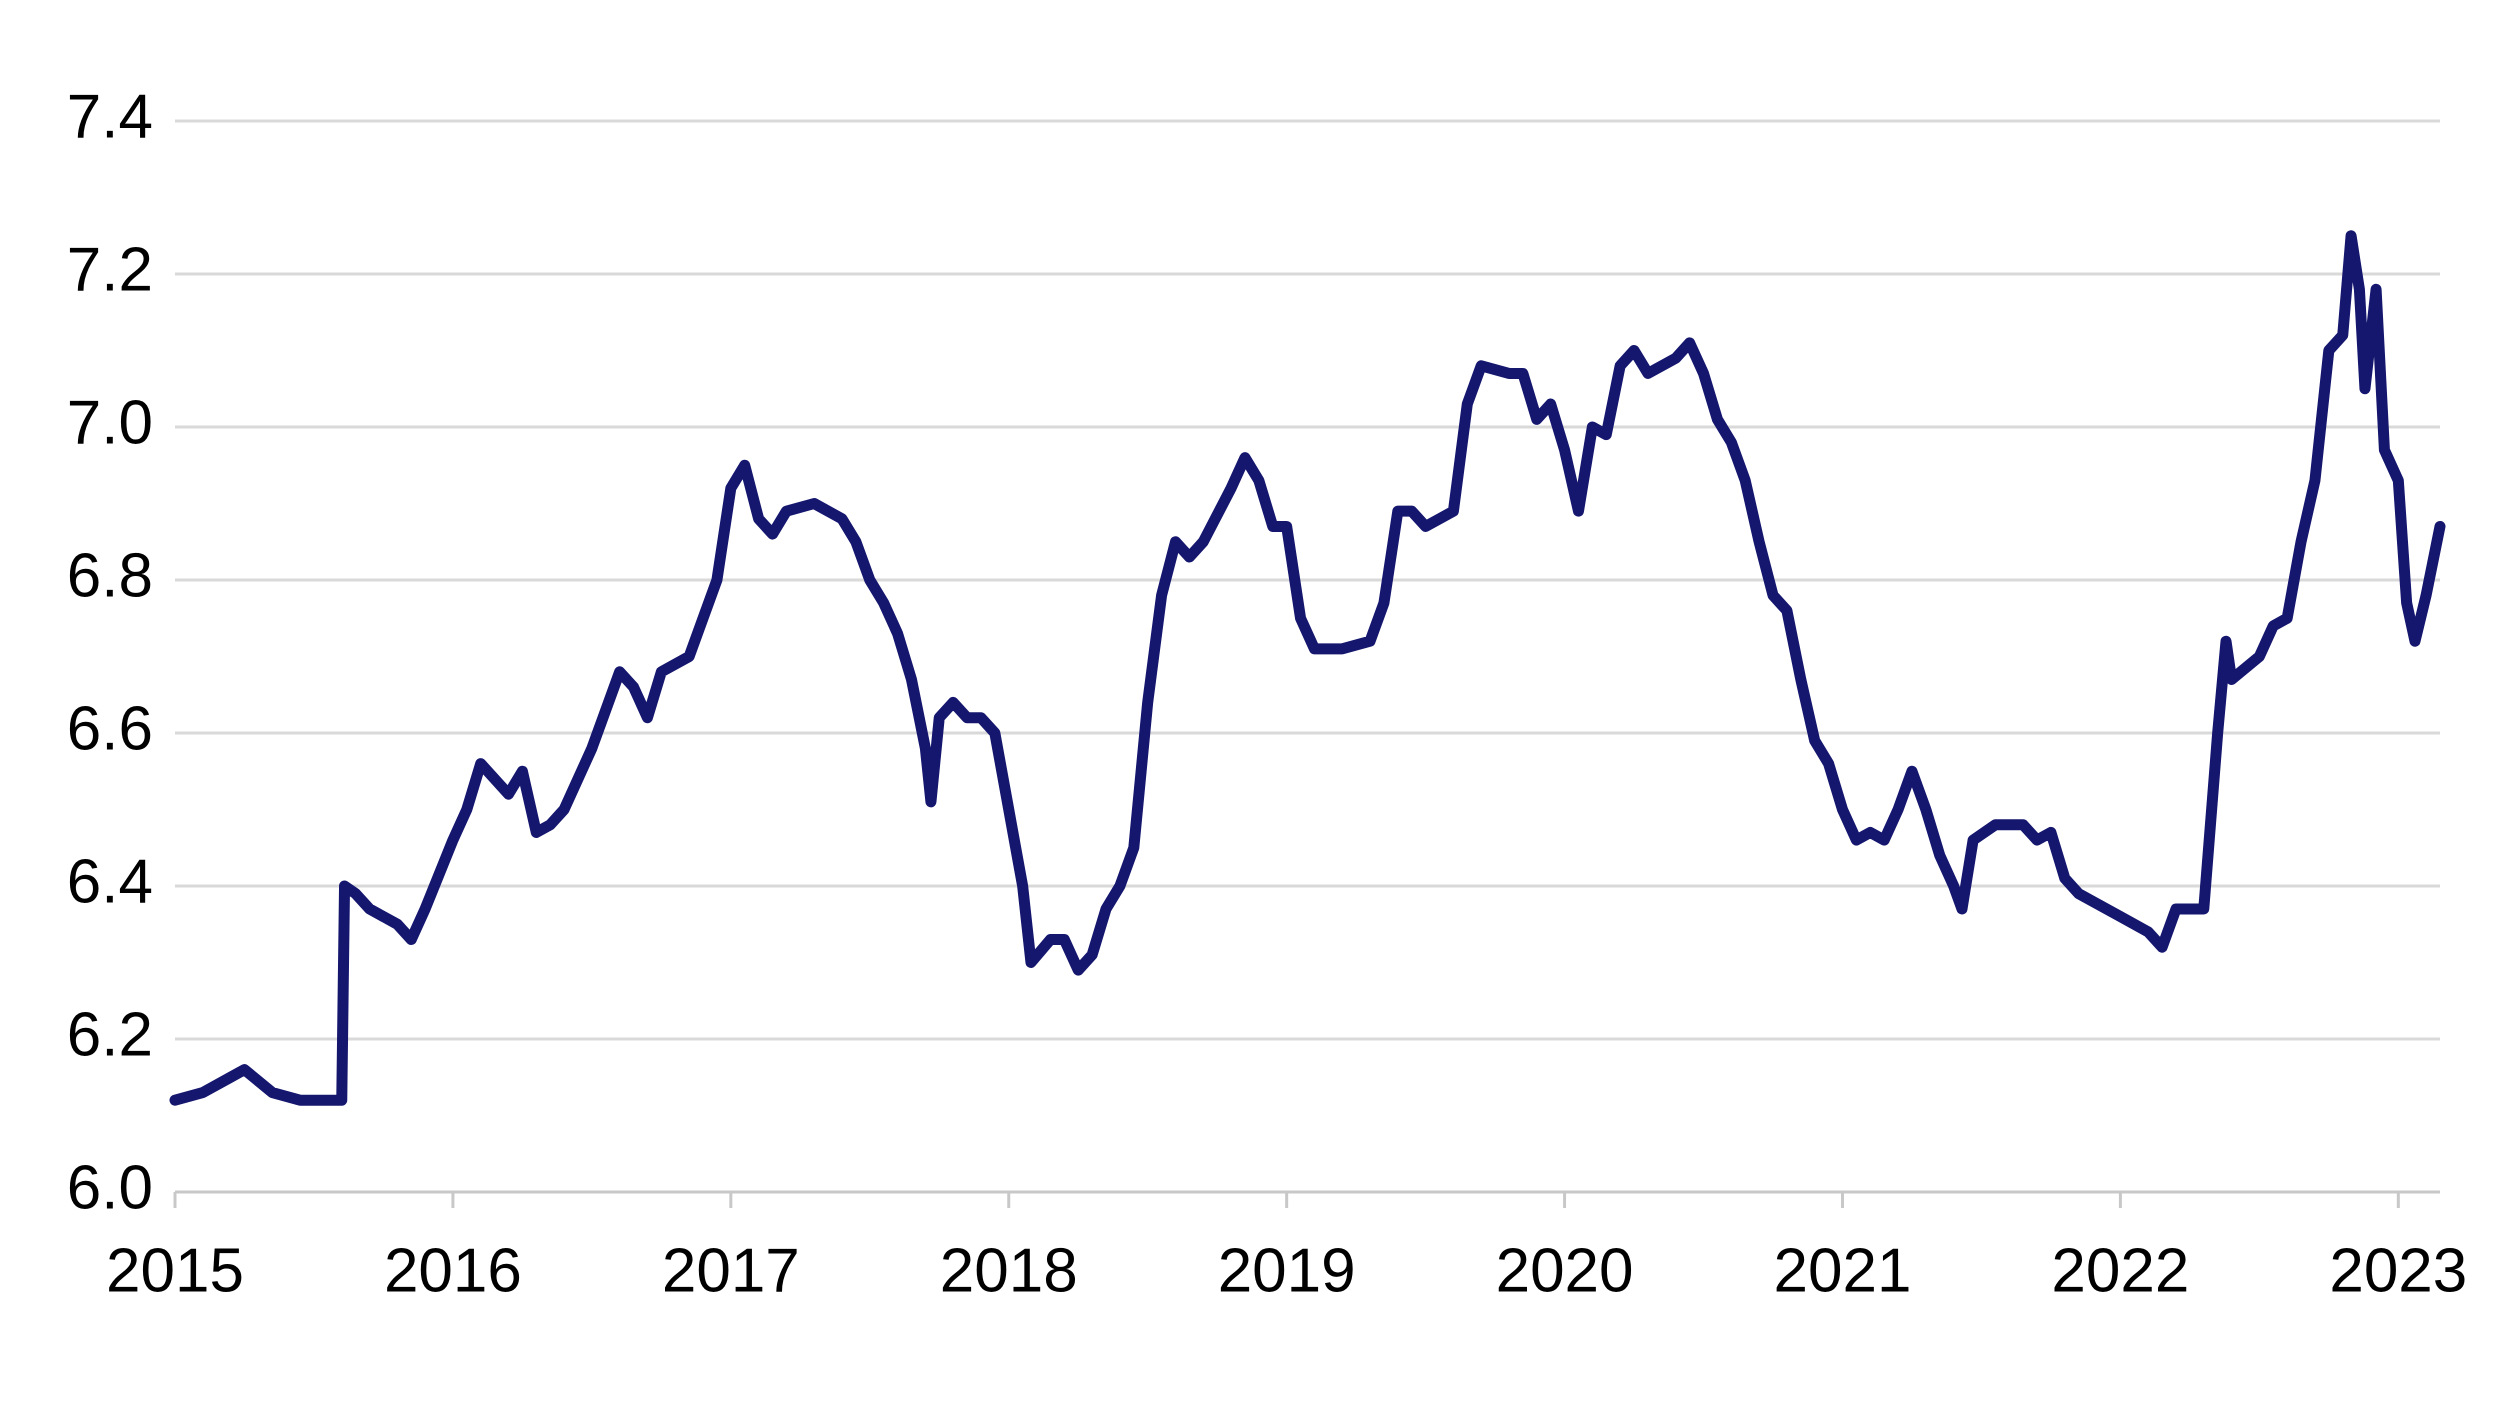 The width and height of the screenshot is (2496, 1404). Describe the element at coordinates (110, 1034) in the screenshot. I see `y-tick-label: 6.2` at that location.